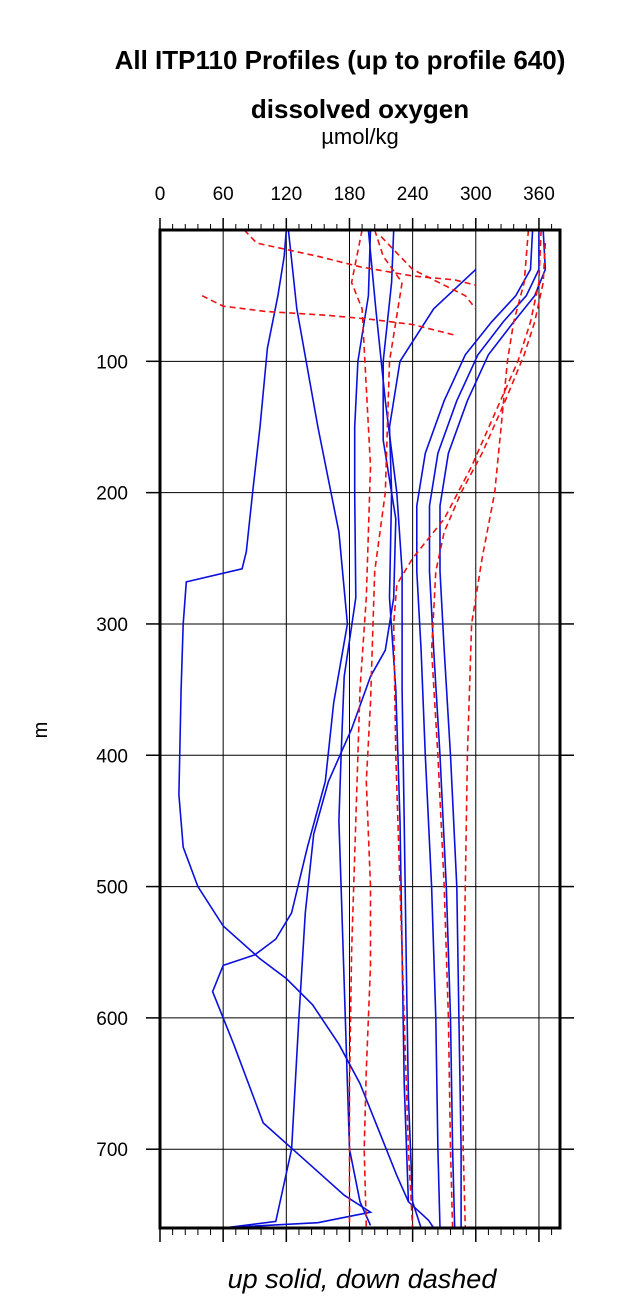 Image resolution: width=630 pixels, height=1300 pixels. What do you see at coordinates (286, 194) in the screenshot?
I see `x-tick-label: 120` at bounding box center [286, 194].